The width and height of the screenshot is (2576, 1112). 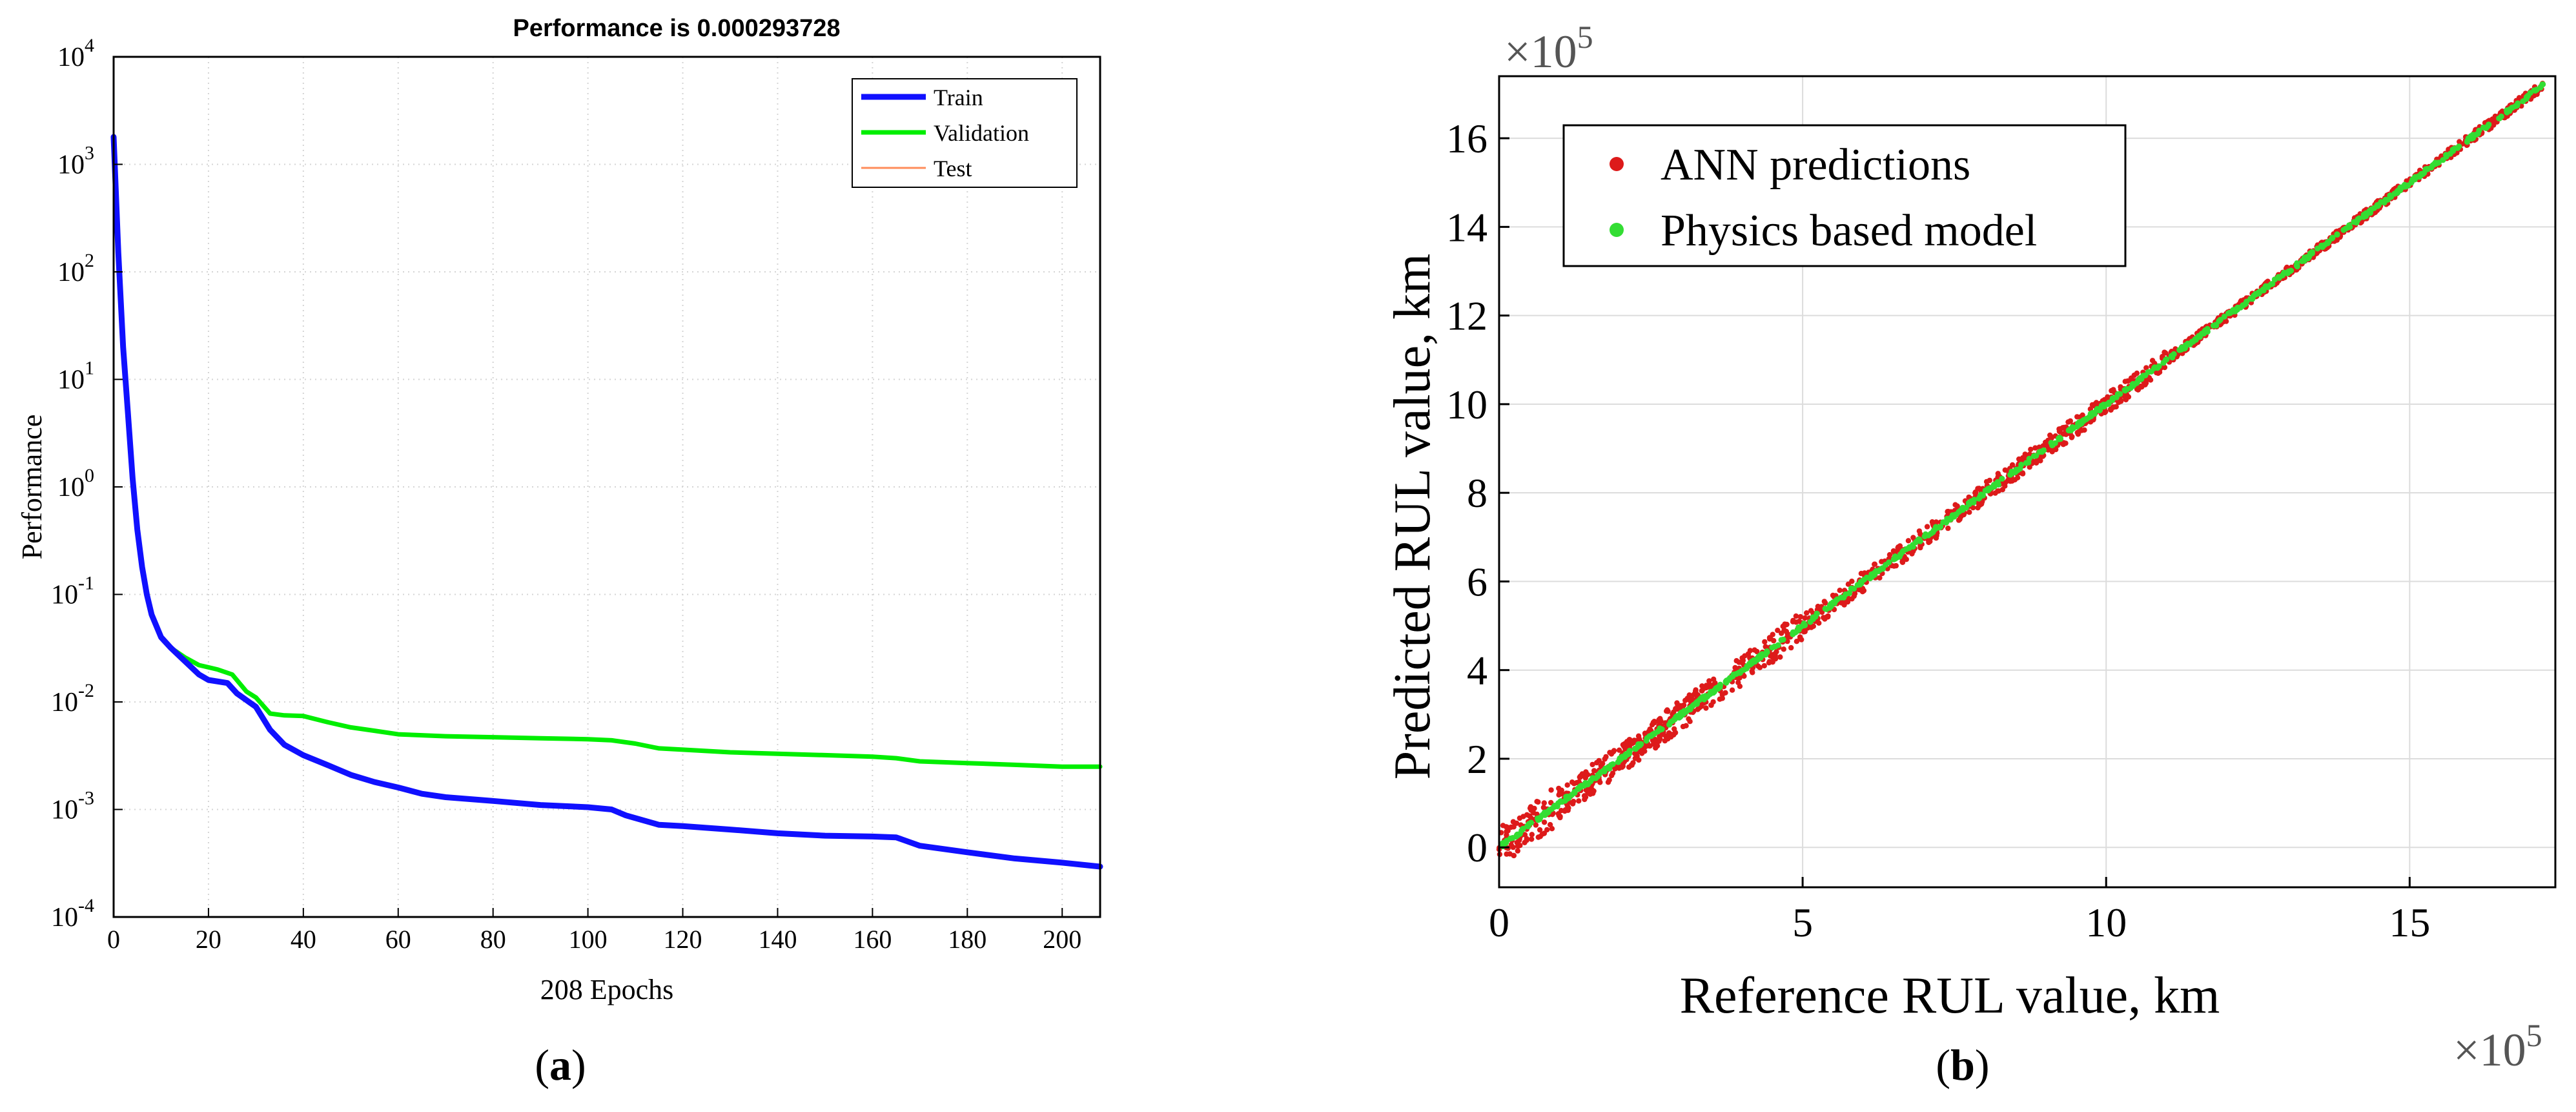 What do you see at coordinates (676, 28) in the screenshot?
I see `panel-a-title: Performance is 0.000293728` at bounding box center [676, 28].